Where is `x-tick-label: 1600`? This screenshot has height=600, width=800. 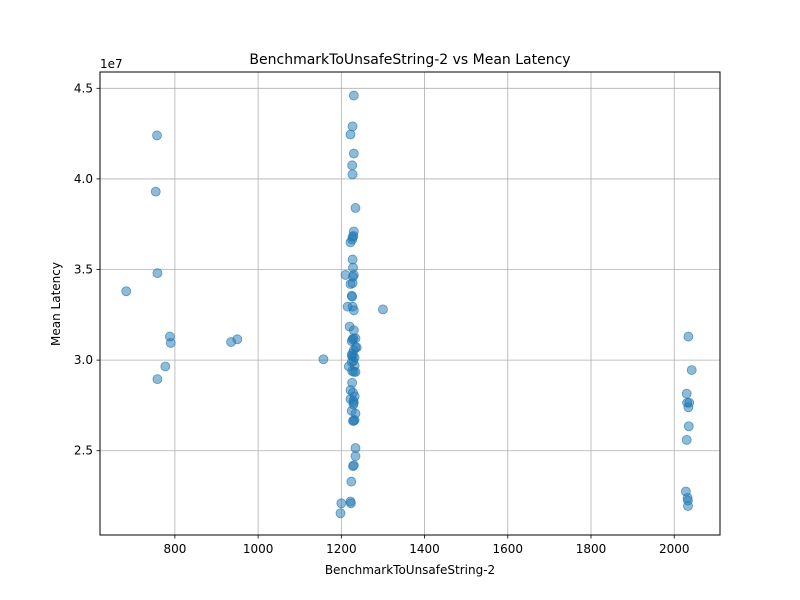
x-tick-label: 1600 is located at coordinates (508, 549).